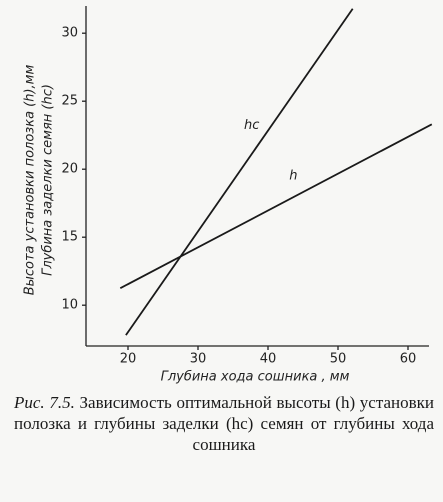 The height and width of the screenshot is (502, 443). Describe the element at coordinates (69, 33) in the screenshot. I see `y-tick-label: 30` at that location.